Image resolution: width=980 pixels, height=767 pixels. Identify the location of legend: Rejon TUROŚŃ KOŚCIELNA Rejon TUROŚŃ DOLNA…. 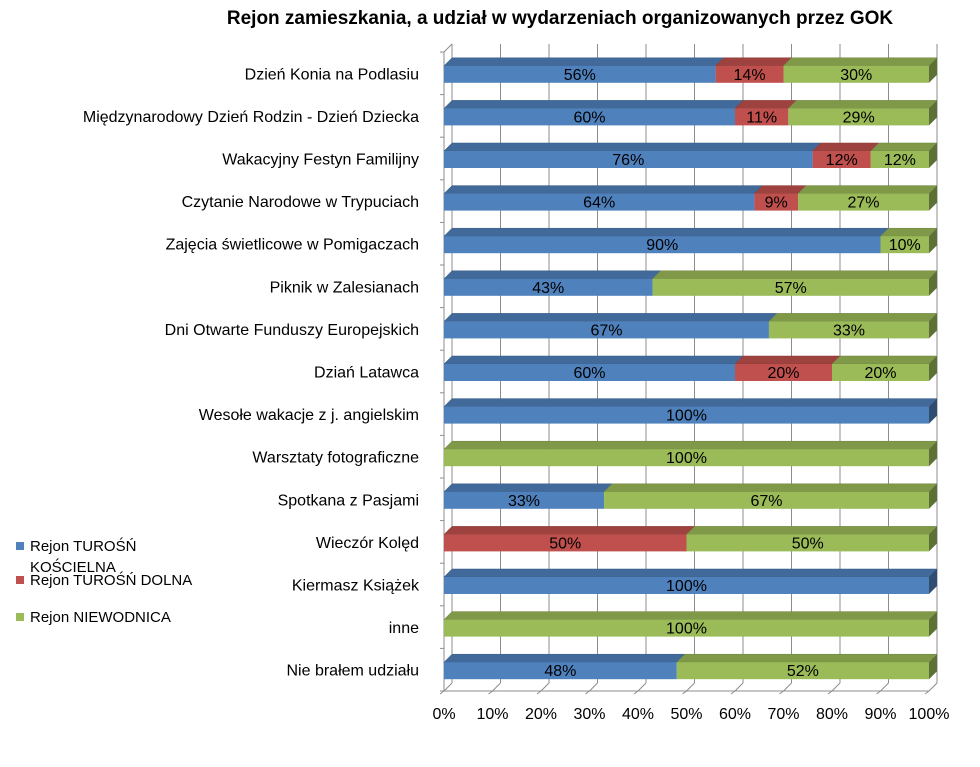
(122, 588).